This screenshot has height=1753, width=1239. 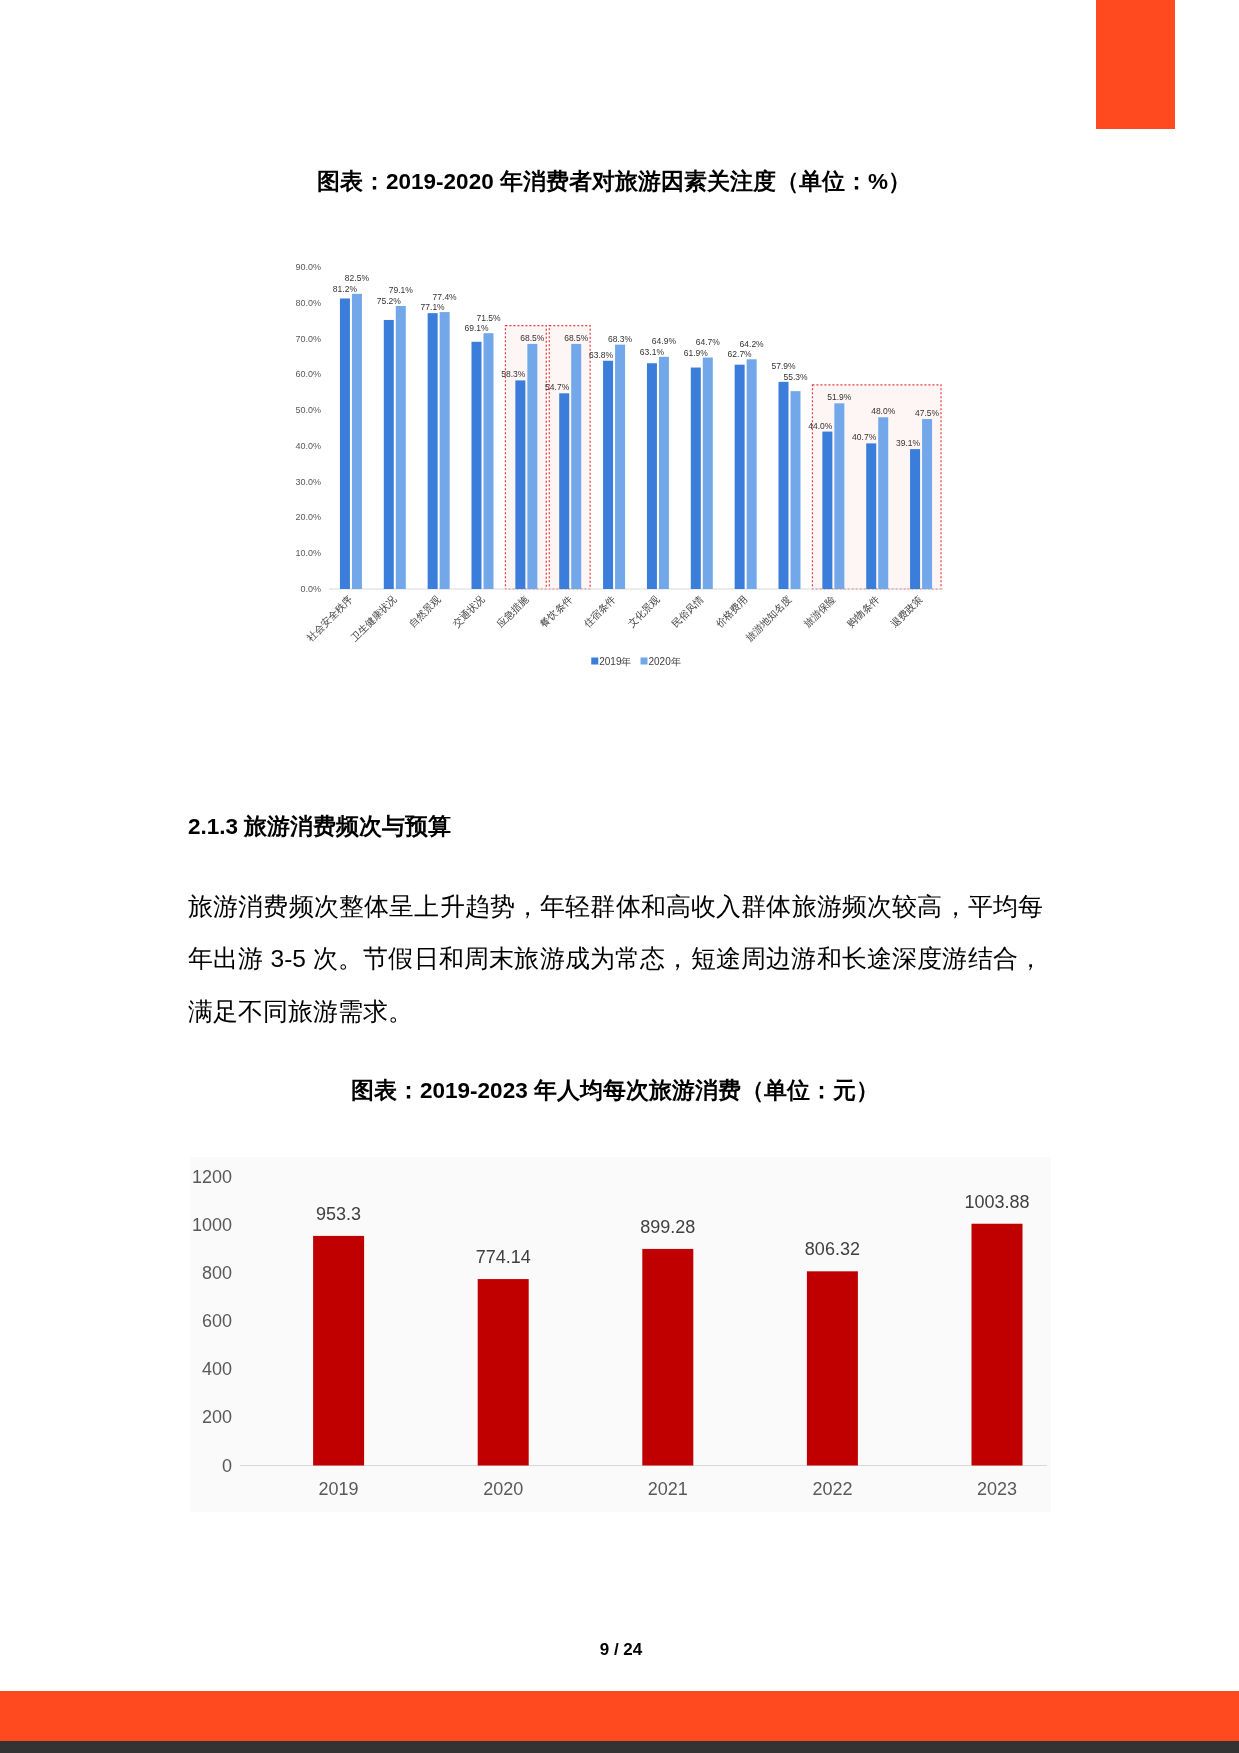 I want to click on y-tick-label: 600, so click(x=216, y=1321).